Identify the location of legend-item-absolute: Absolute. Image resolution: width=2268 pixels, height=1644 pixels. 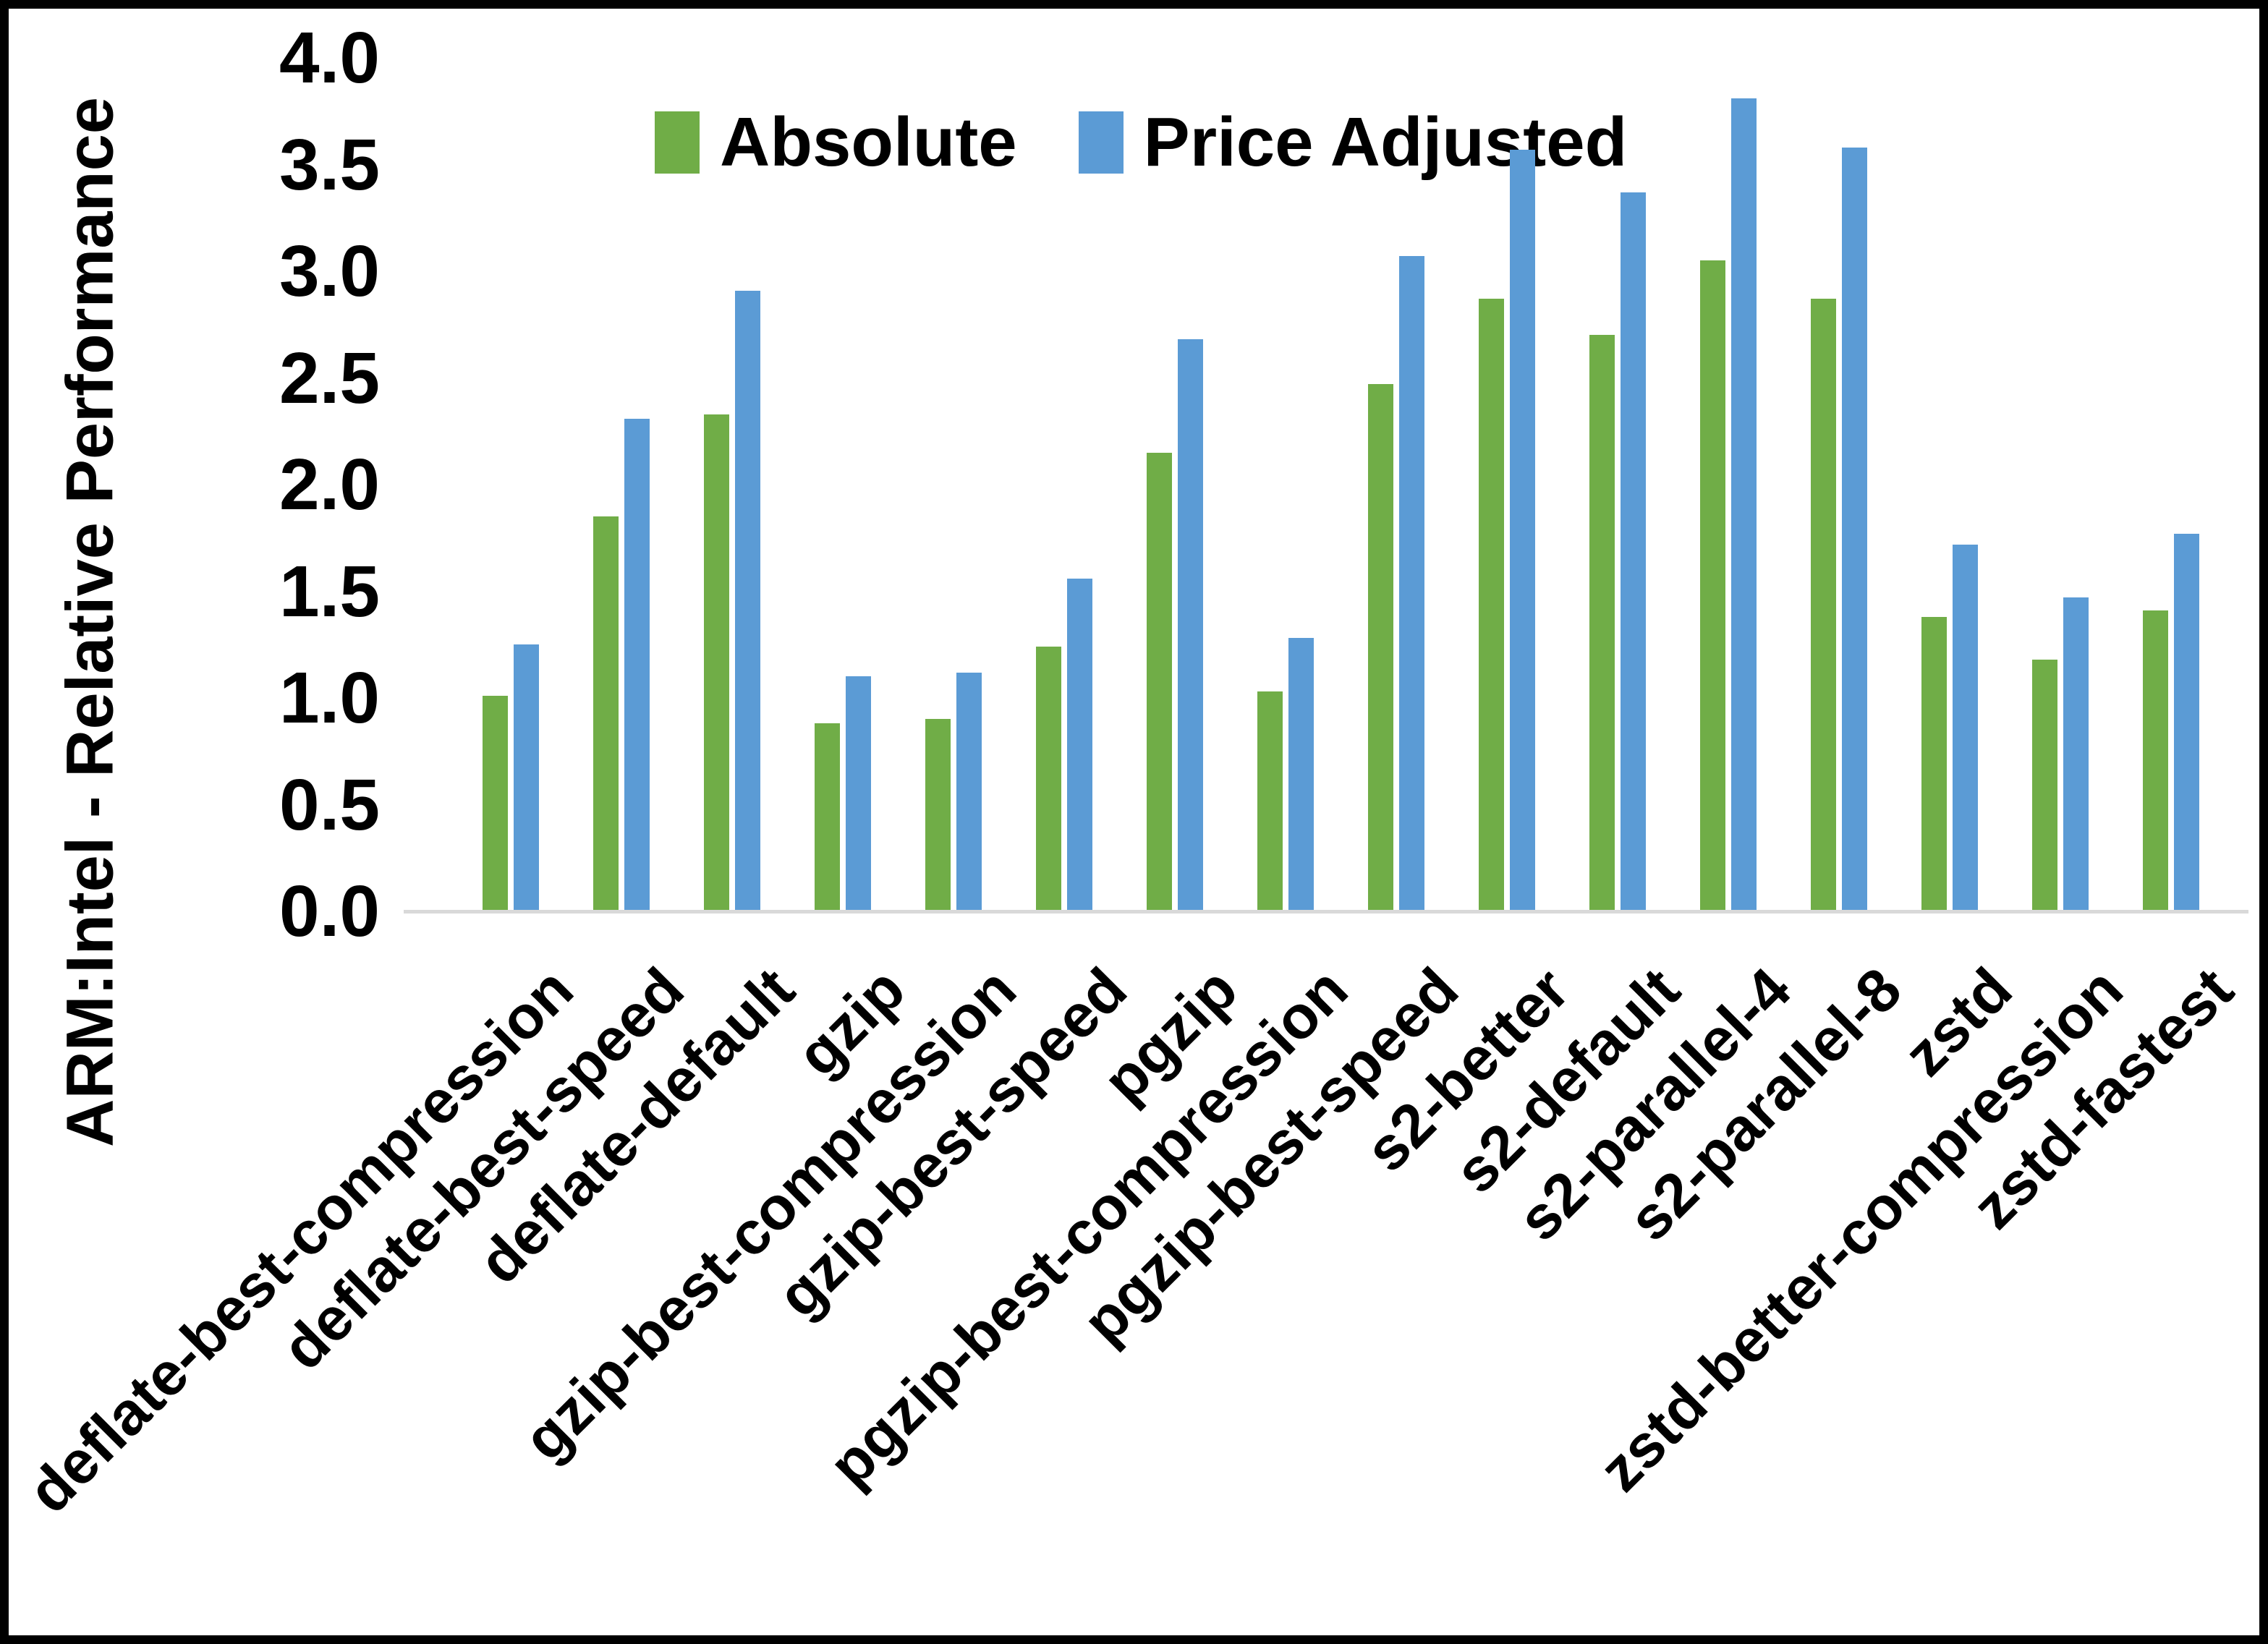
(836, 142).